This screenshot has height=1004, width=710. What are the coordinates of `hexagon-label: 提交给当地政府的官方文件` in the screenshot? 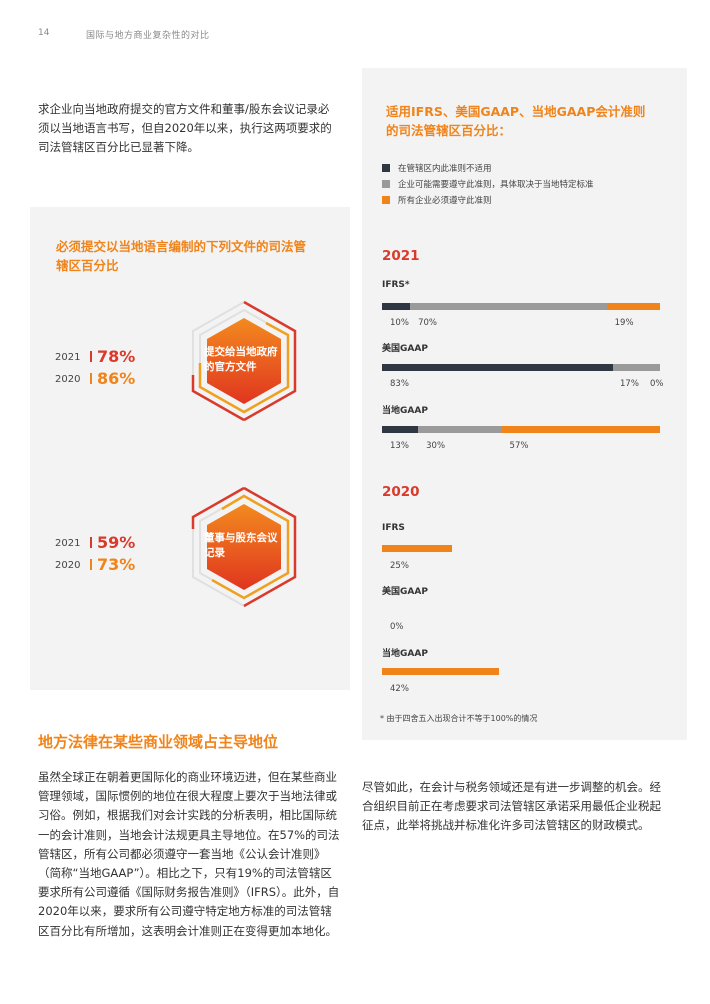 It's located at (241, 359).